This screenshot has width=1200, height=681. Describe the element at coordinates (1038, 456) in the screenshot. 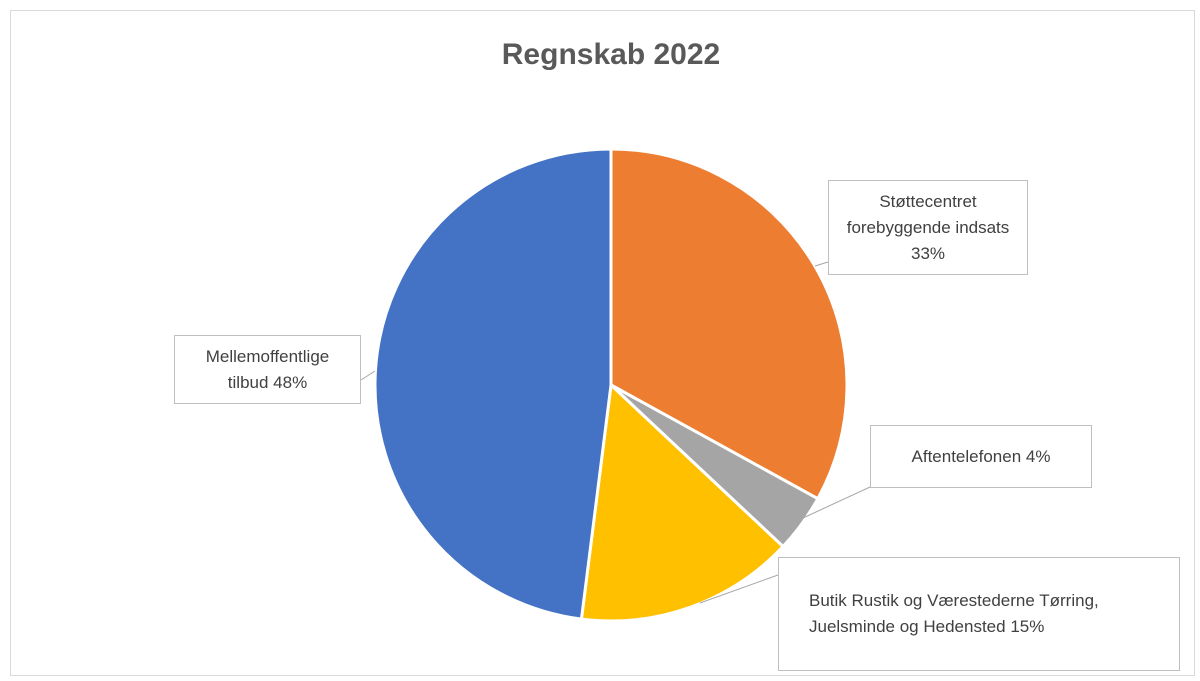

I see `label-value: 4%` at that location.